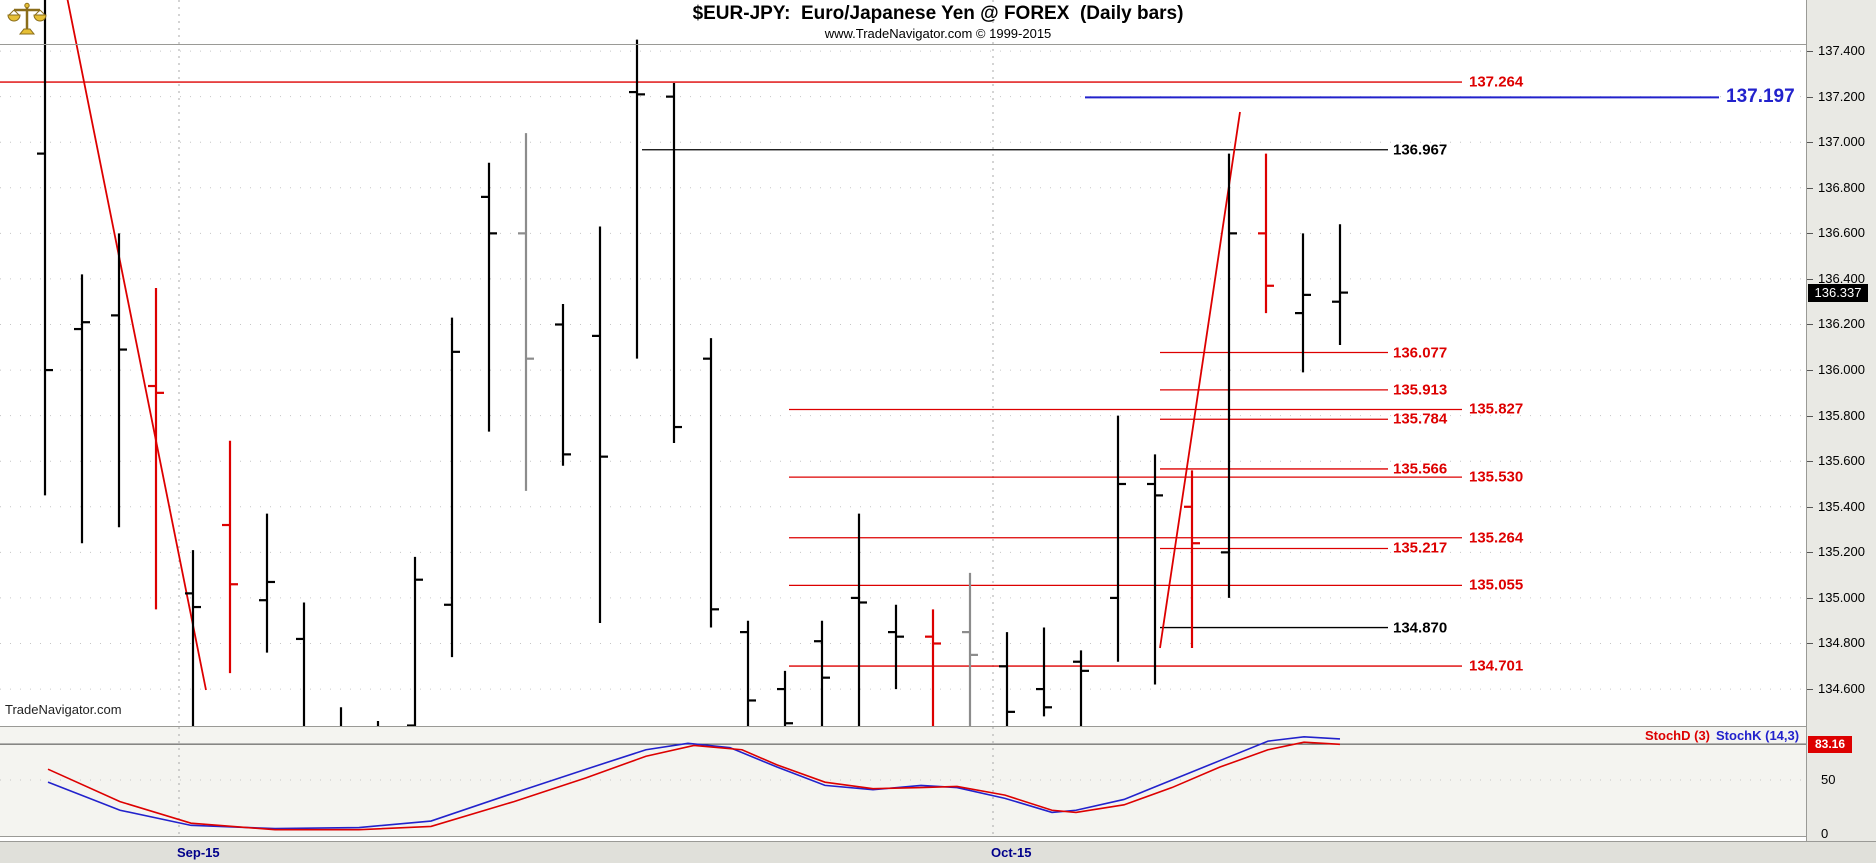 Image resolution: width=1876 pixels, height=863 pixels. Describe the element at coordinates (938, 726) in the screenshot. I see `chart-bottom-frame` at that location.